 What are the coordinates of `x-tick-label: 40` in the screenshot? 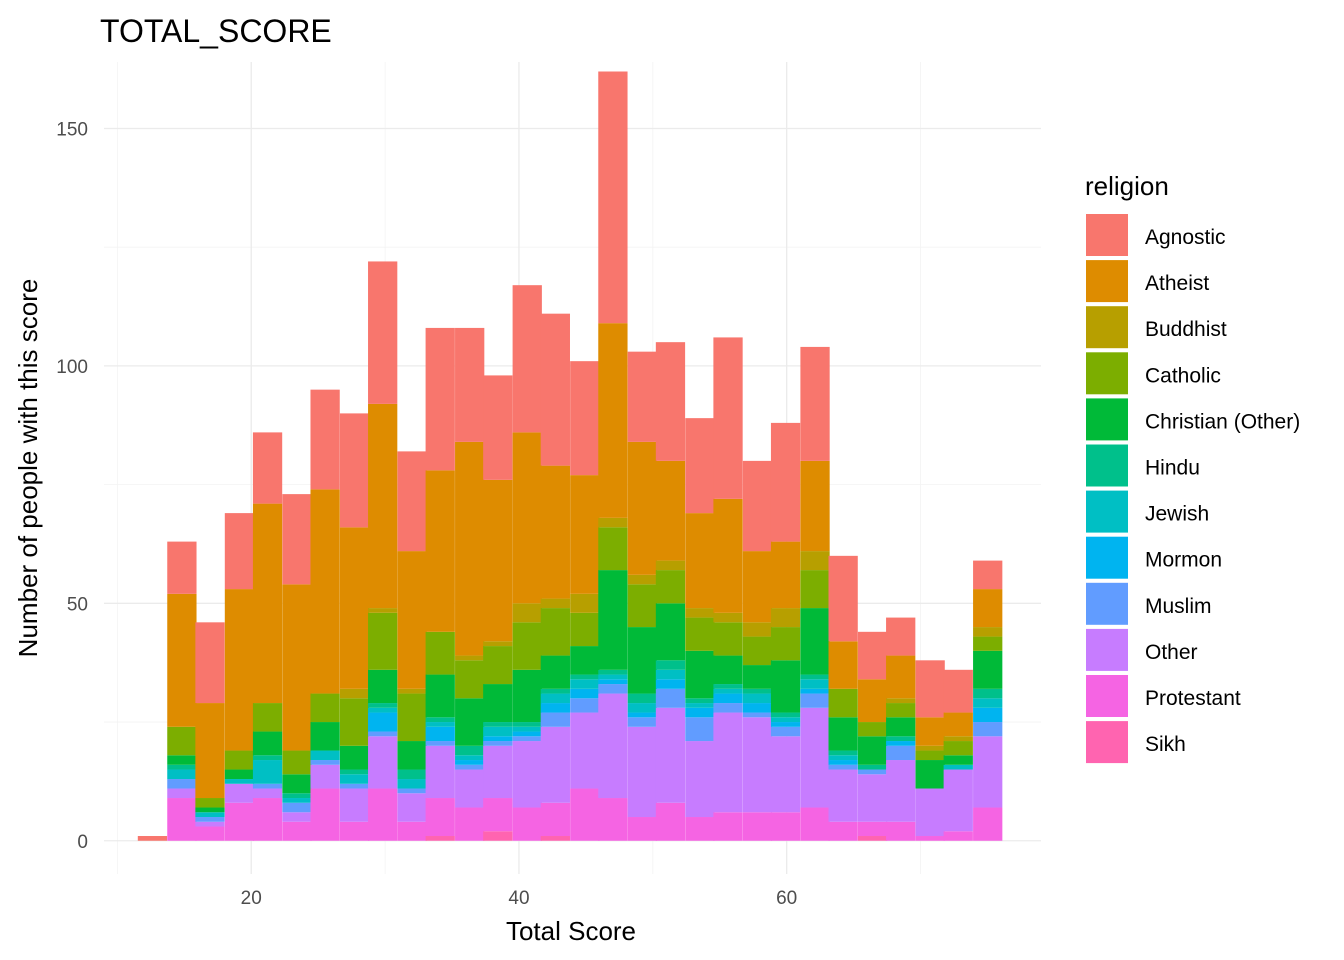 It's located at (518, 898).